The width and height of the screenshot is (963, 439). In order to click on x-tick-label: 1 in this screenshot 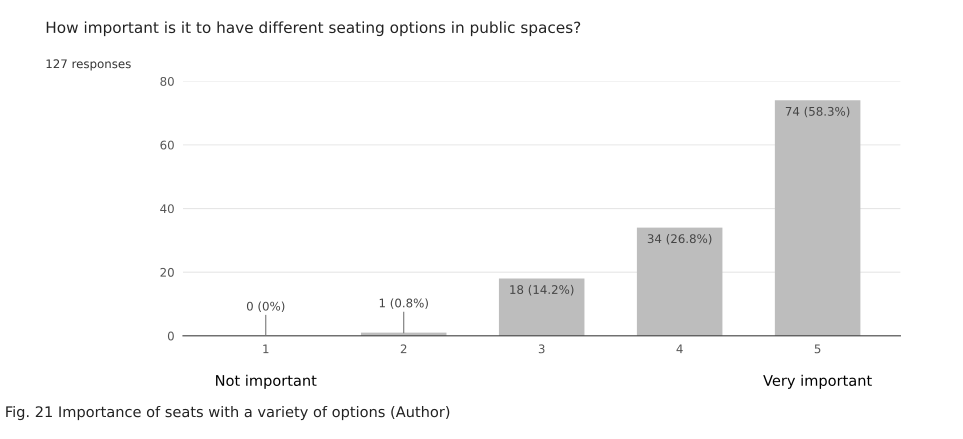, I will do `click(265, 349)`.